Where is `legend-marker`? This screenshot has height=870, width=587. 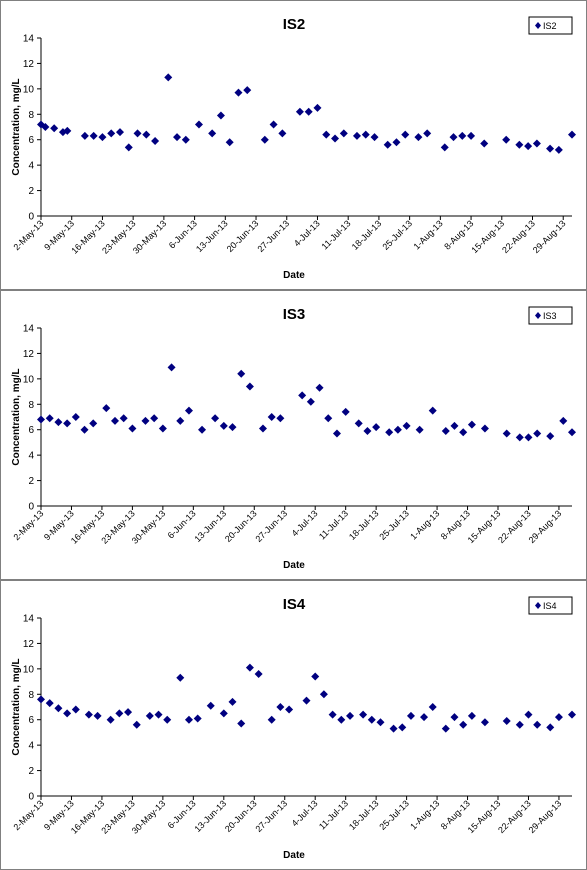
legend-marker is located at coordinates (538, 25).